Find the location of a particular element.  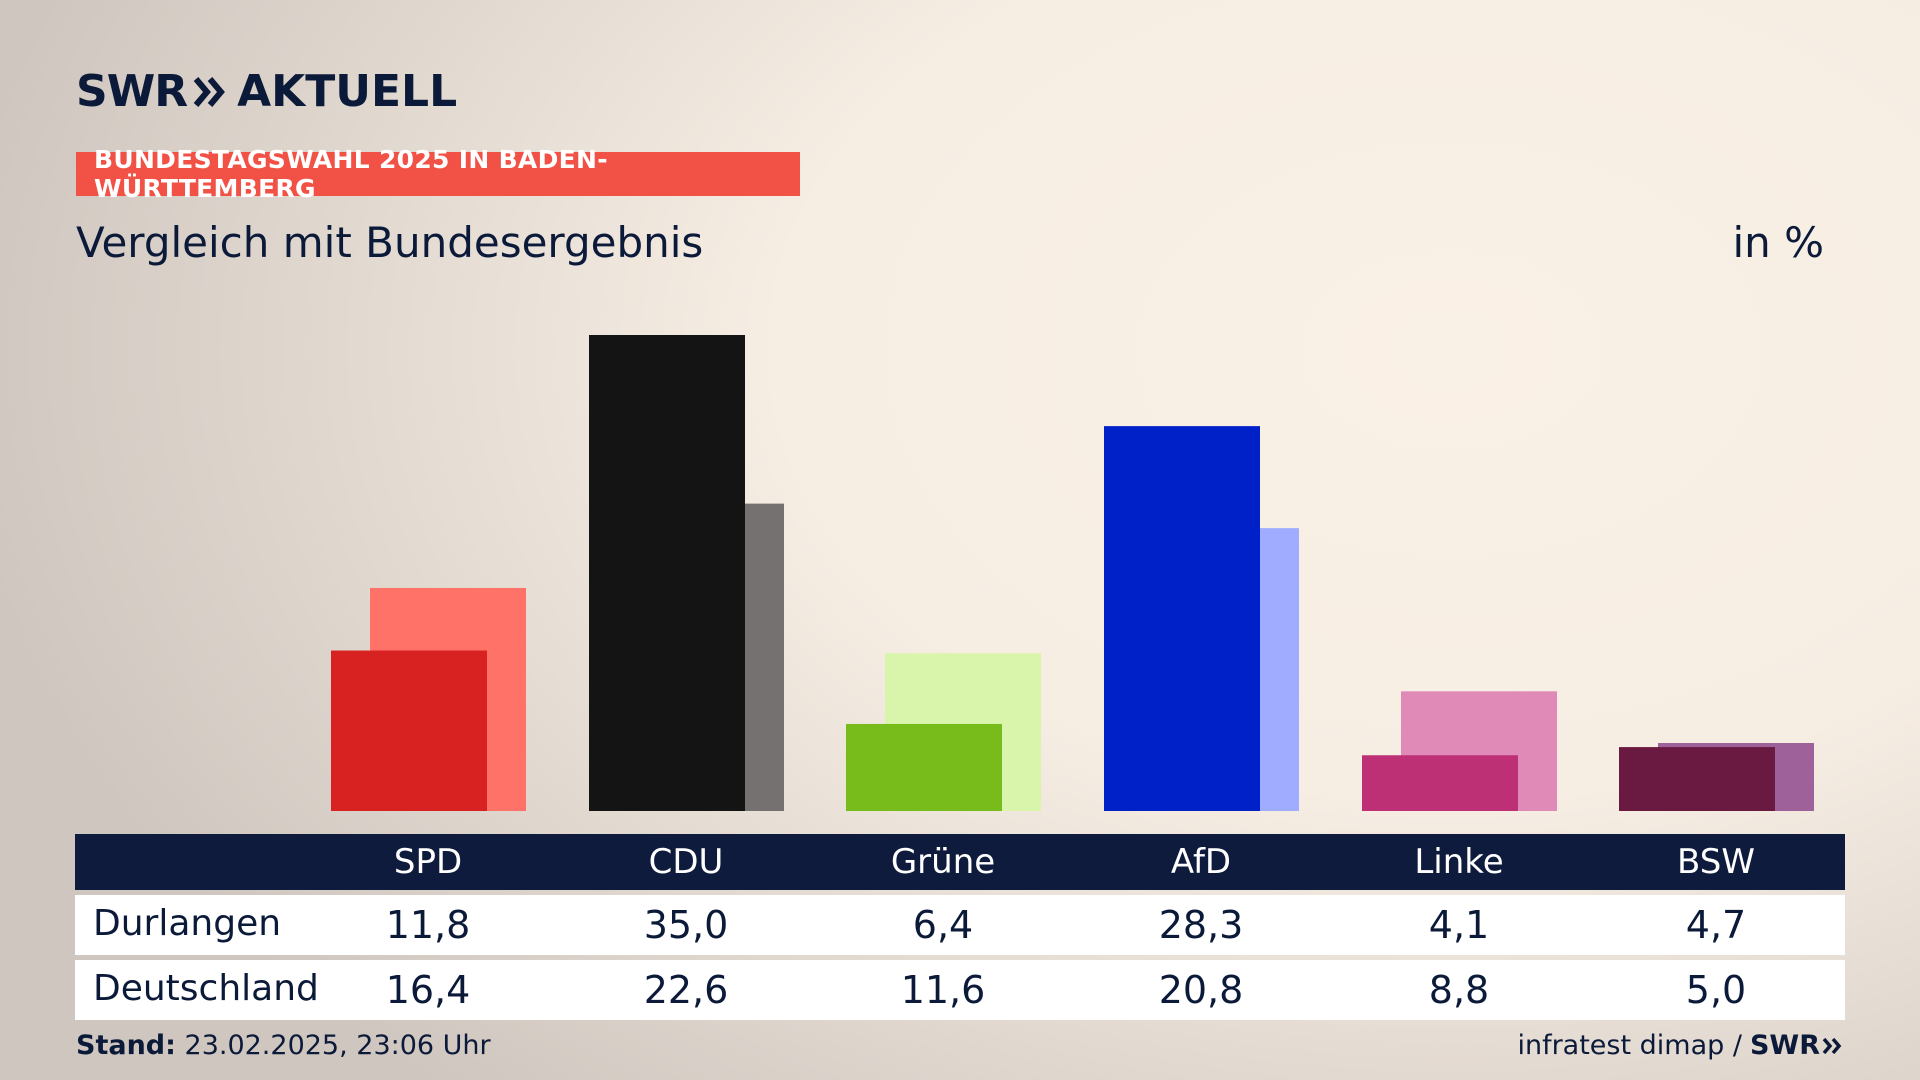

stand-value: 23.02.2025, 23:06 Uhr is located at coordinates (337, 1045).